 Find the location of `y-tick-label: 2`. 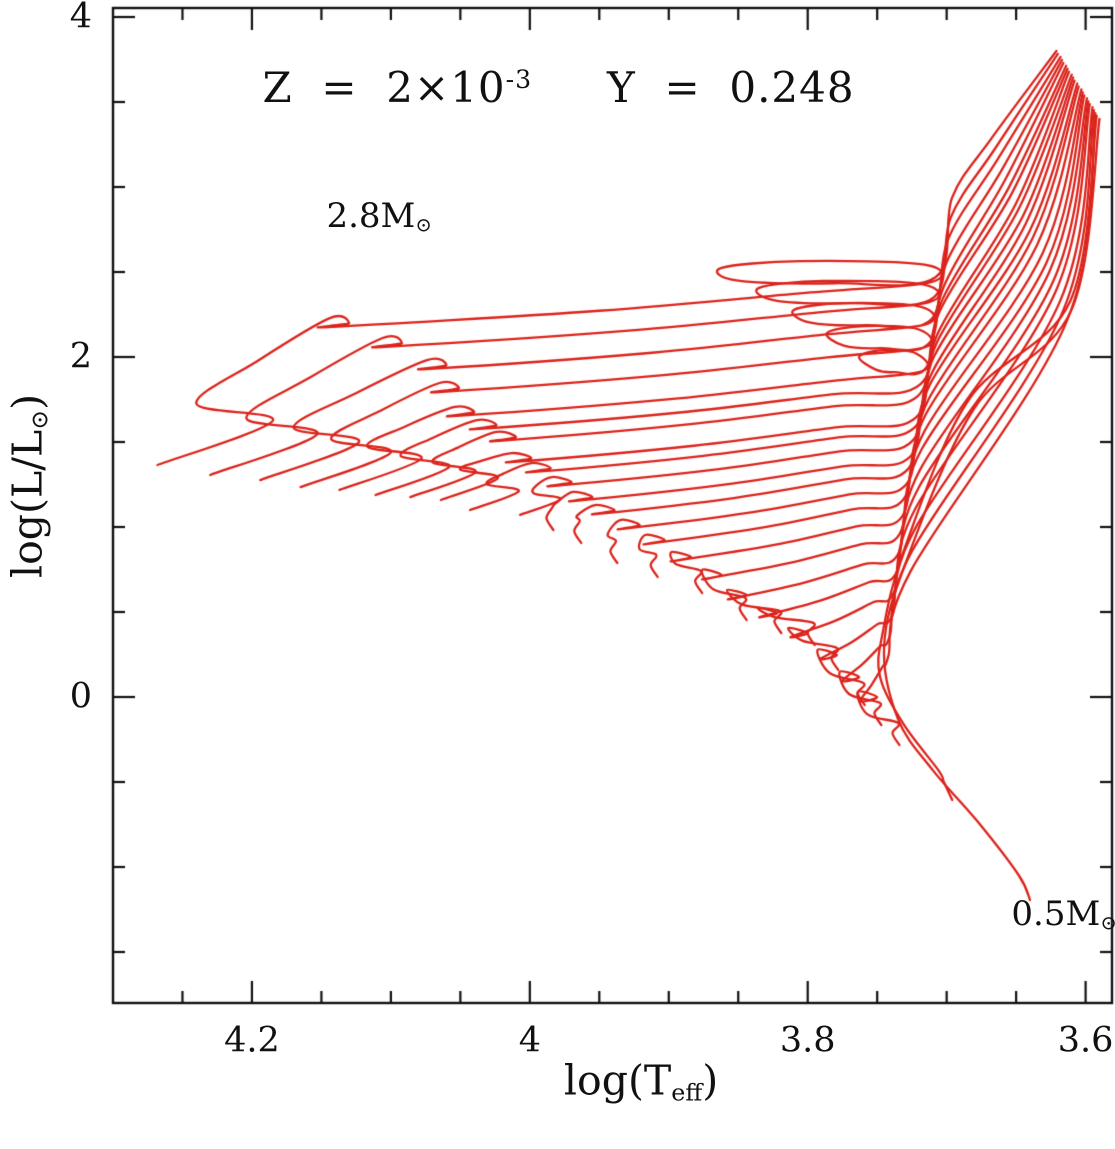

y-tick-label: 2 is located at coordinates (80, 356).